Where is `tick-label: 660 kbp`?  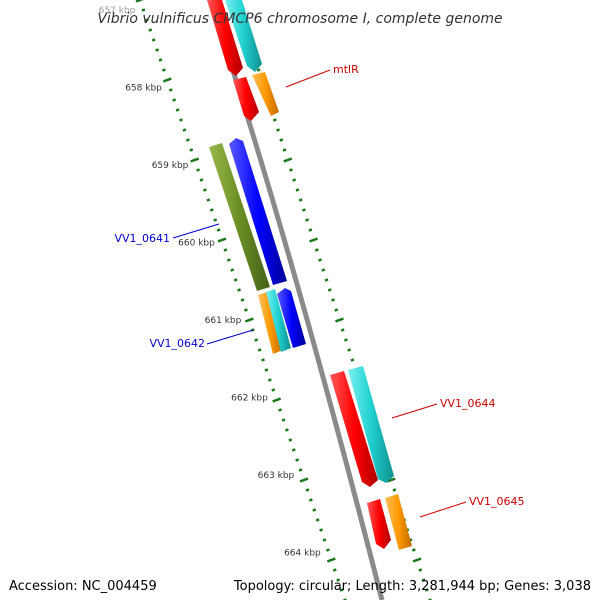
tick-label: 660 kbp is located at coordinates (196, 244).